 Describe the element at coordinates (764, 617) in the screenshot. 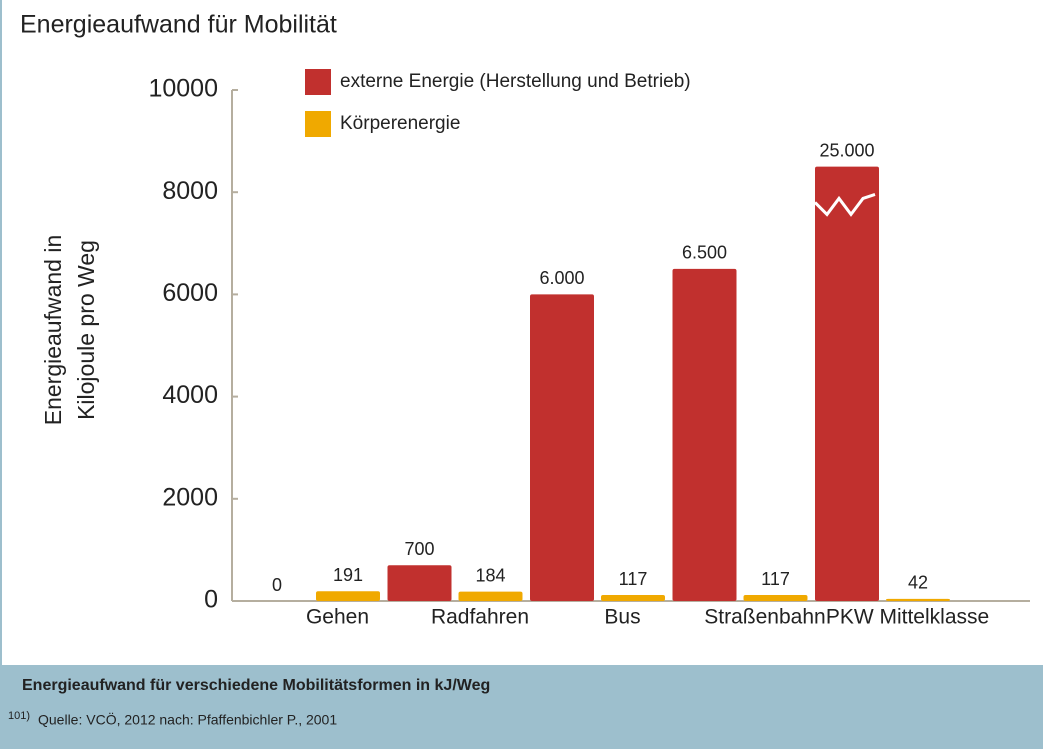

I see `x-tick-label: Straßenbahn` at that location.